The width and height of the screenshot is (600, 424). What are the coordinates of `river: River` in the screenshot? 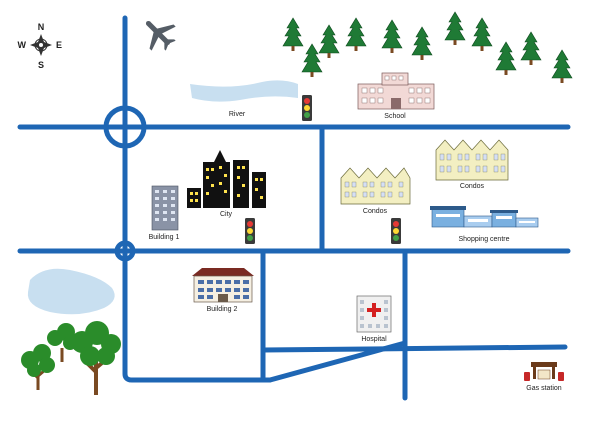 It's located at (244, 99).